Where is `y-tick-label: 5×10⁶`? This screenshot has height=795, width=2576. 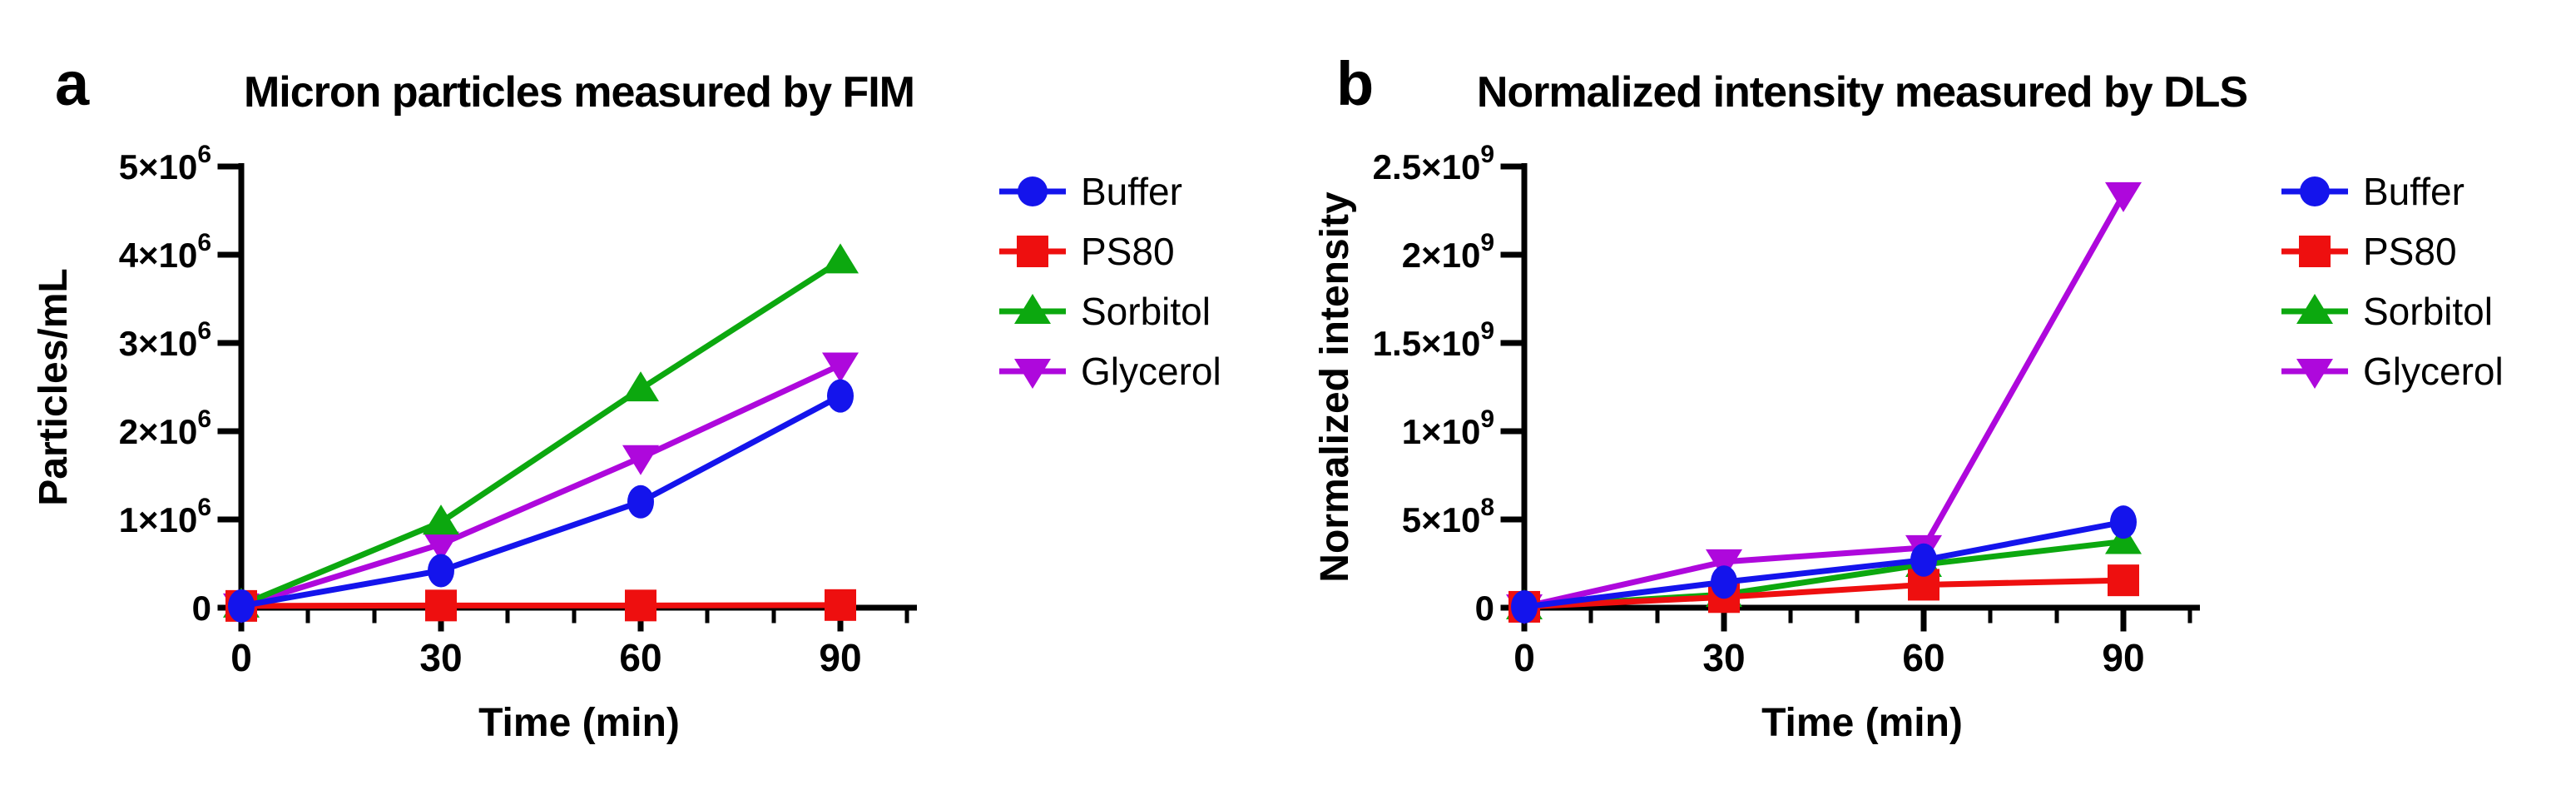
y-tick-label: 5×10⁶ is located at coordinates (165, 163).